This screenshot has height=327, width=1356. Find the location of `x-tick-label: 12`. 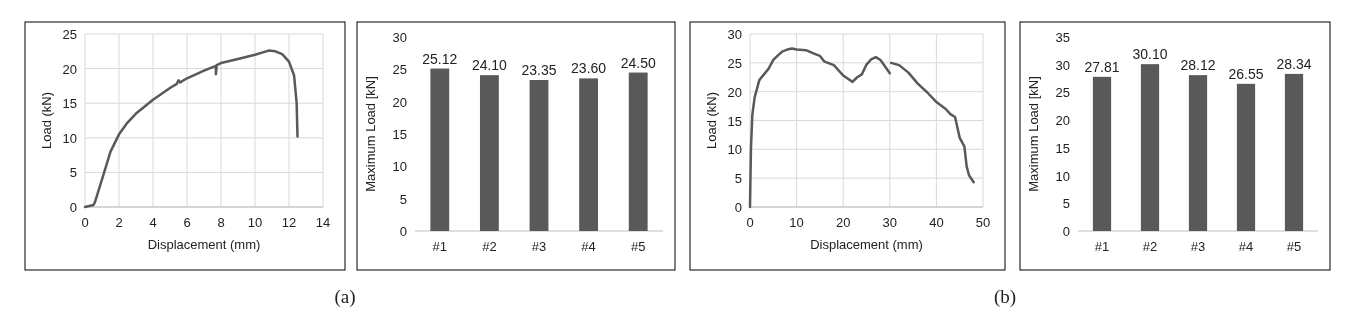

x-tick-label: 12 is located at coordinates (289, 222).